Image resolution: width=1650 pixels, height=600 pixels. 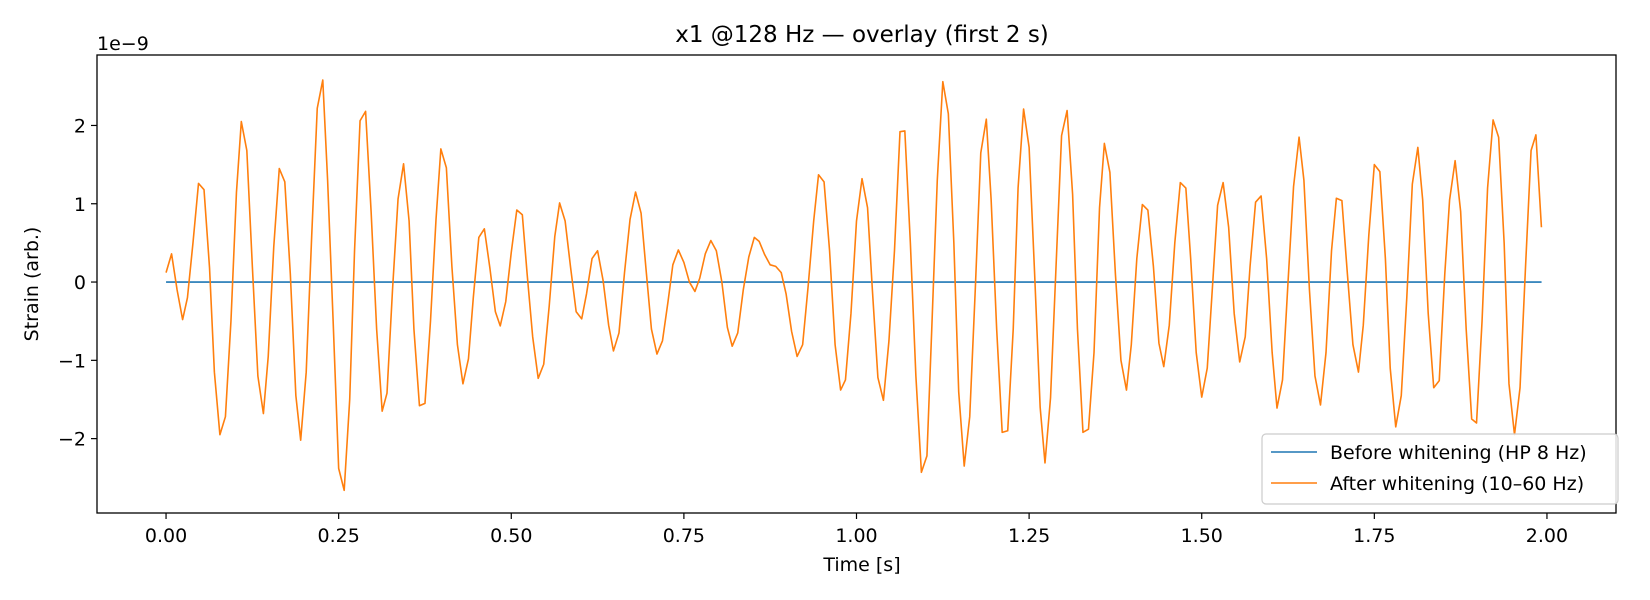 I want to click on y-tick-label: −2, so click(x=72, y=440).